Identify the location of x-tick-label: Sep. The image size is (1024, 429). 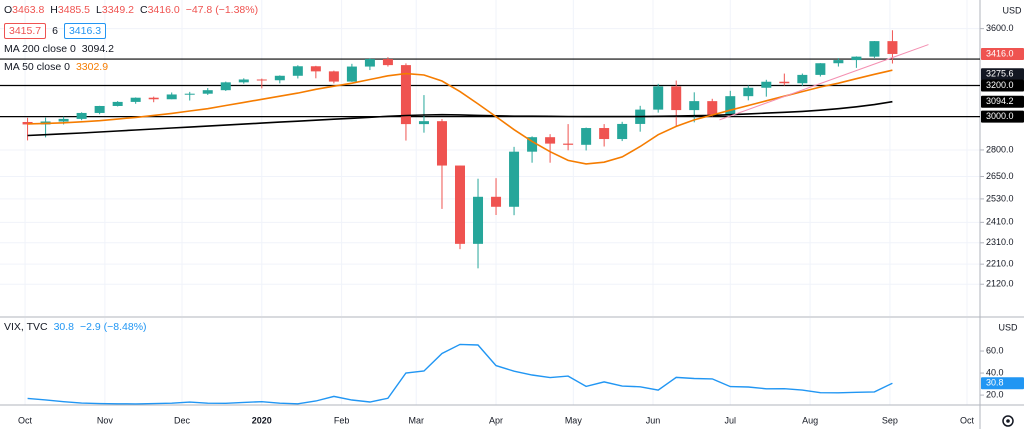
(890, 420).